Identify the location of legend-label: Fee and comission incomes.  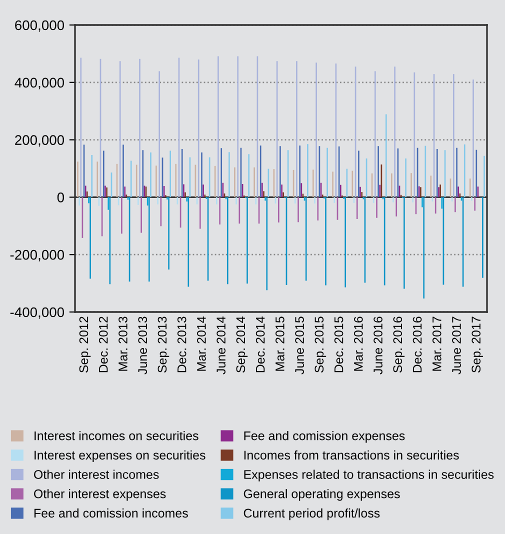
(111, 513).